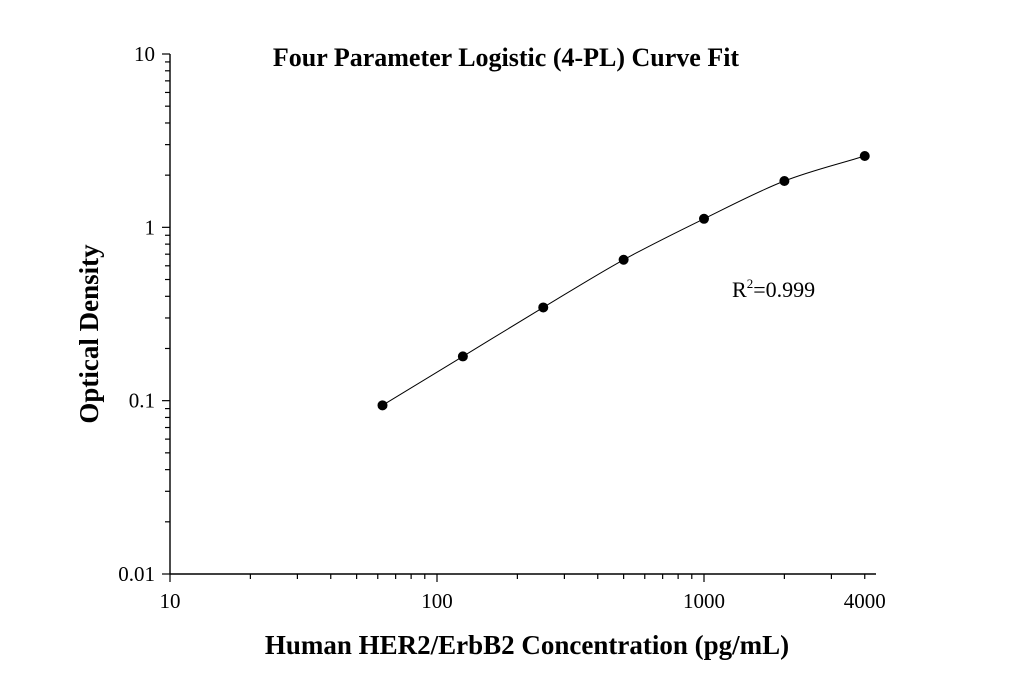  Describe the element at coordinates (739, 289) in the screenshot. I see `r-squared-prefix: R` at that location.